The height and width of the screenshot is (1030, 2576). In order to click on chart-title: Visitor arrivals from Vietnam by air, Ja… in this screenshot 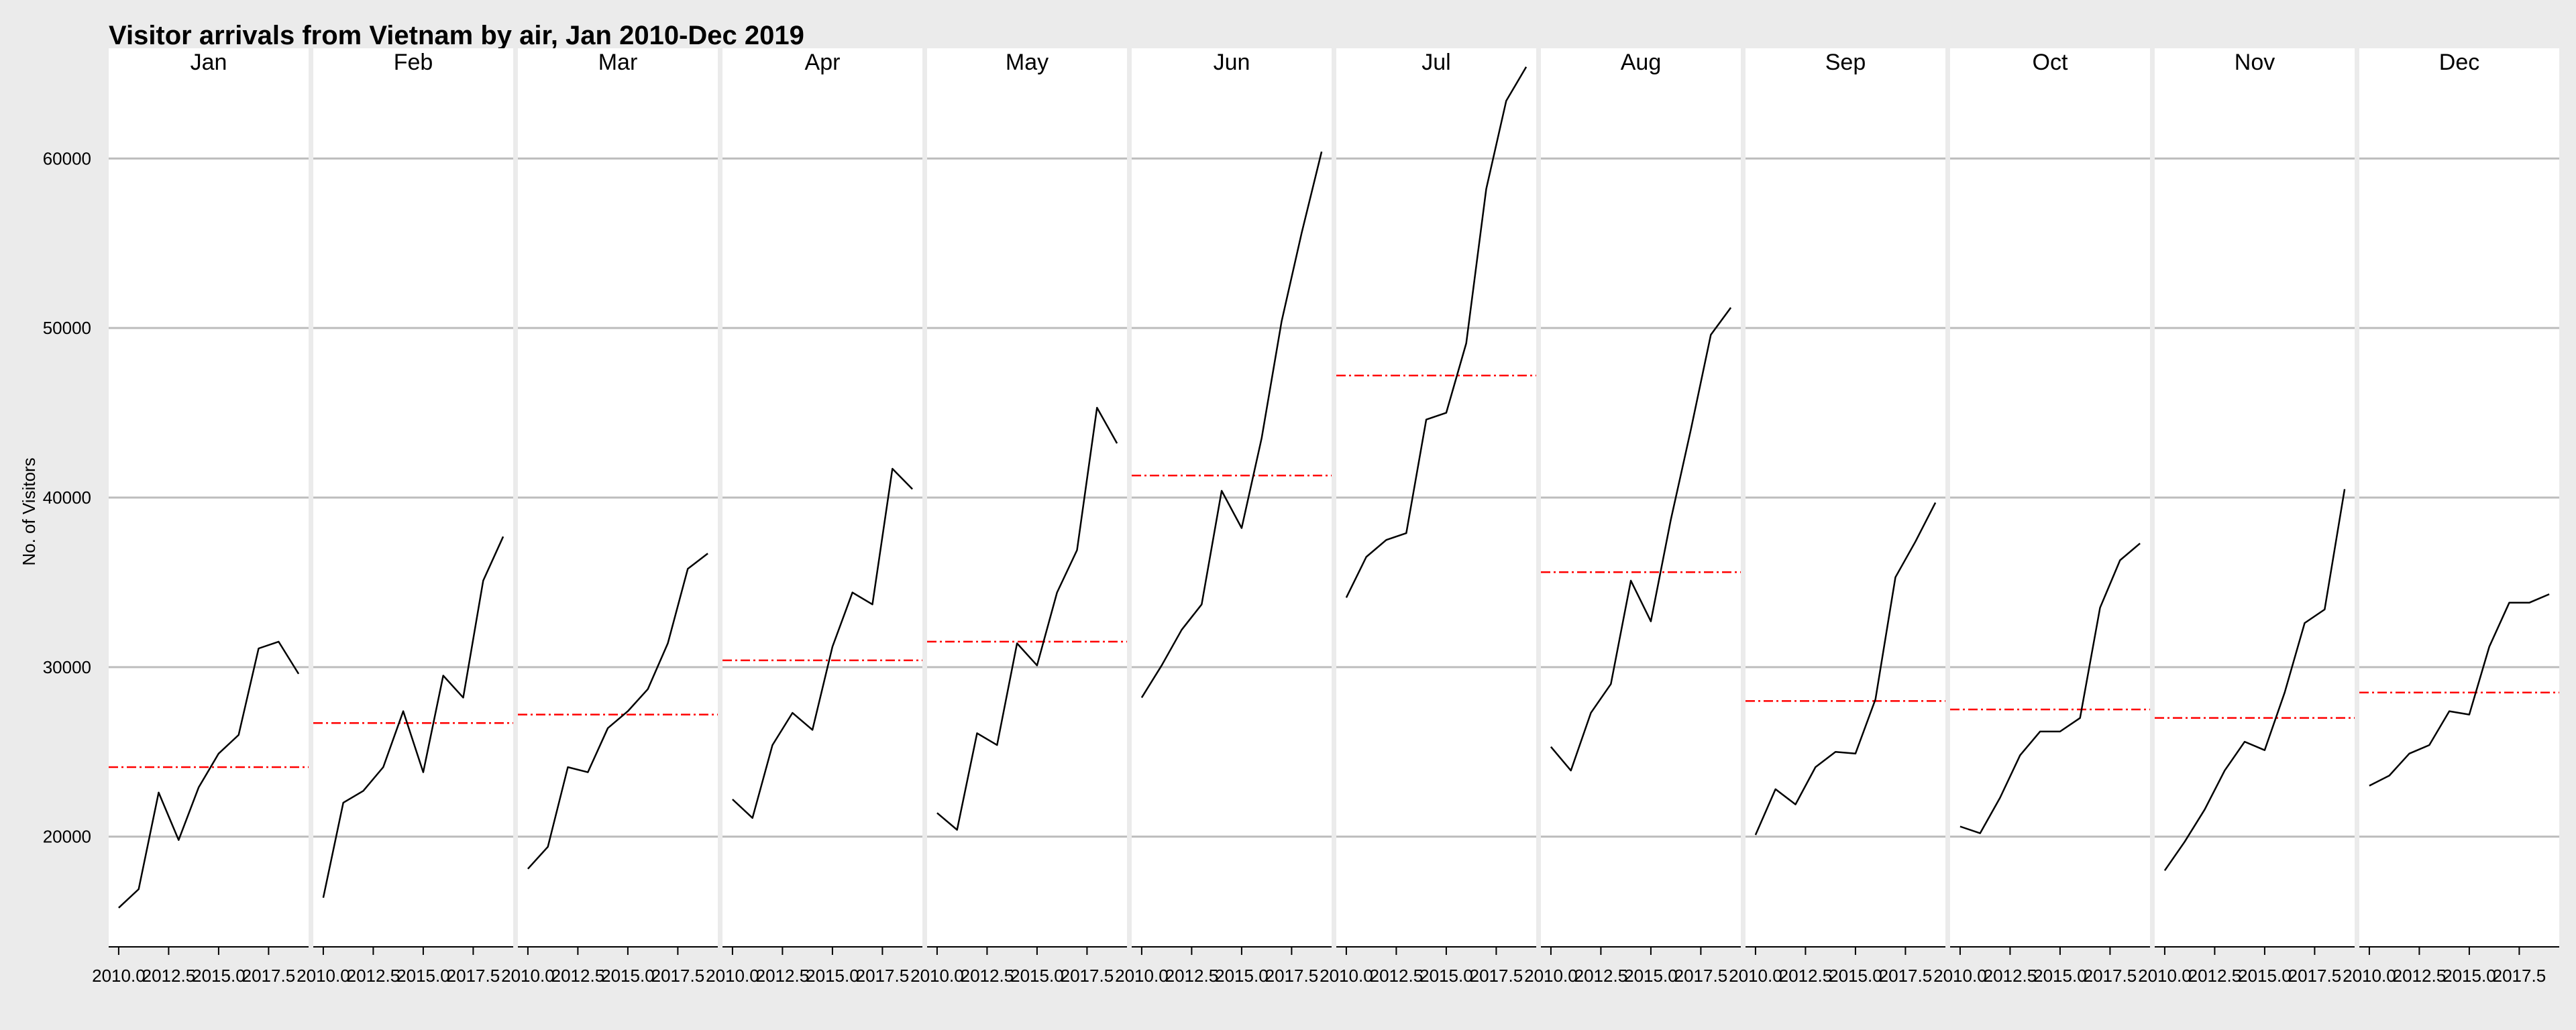, I will do `click(456, 35)`.